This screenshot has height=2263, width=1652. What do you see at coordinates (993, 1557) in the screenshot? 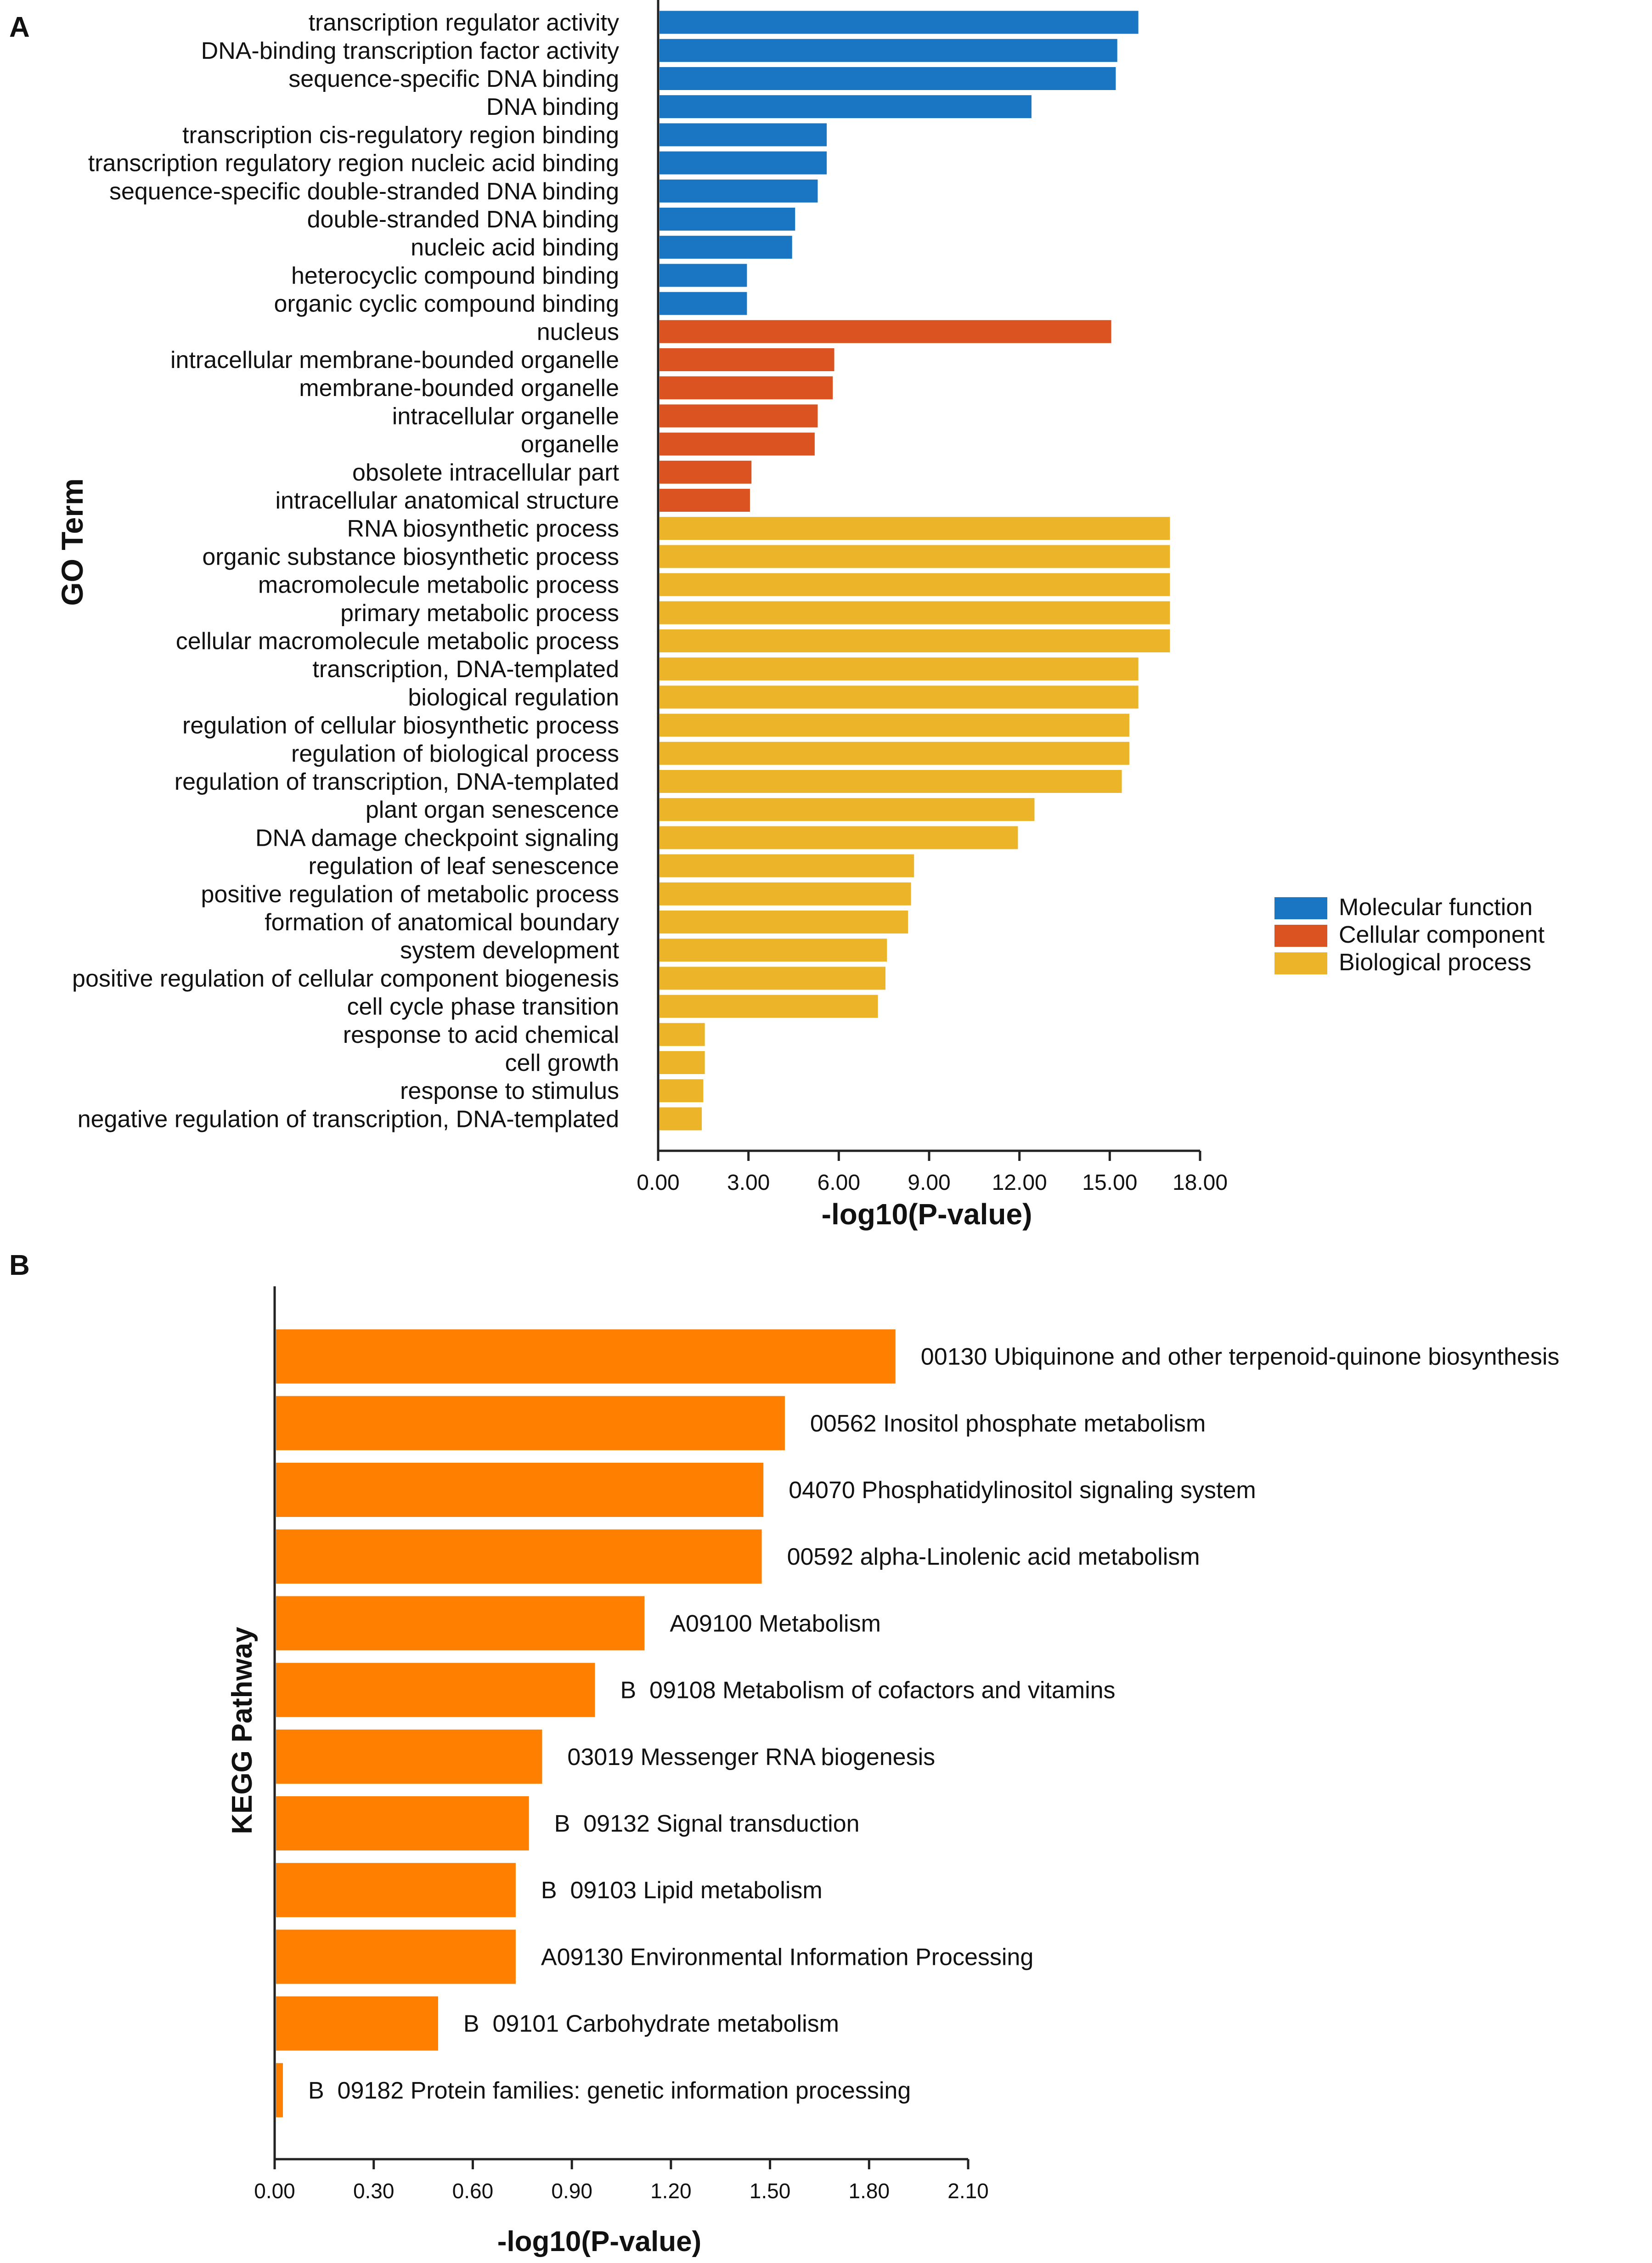
I see `kegg-pathway-label-00592-alpha-linolenic-acid-metabolism-3: 00592 alpha-Linolenic acid metabolism` at bounding box center [993, 1557].